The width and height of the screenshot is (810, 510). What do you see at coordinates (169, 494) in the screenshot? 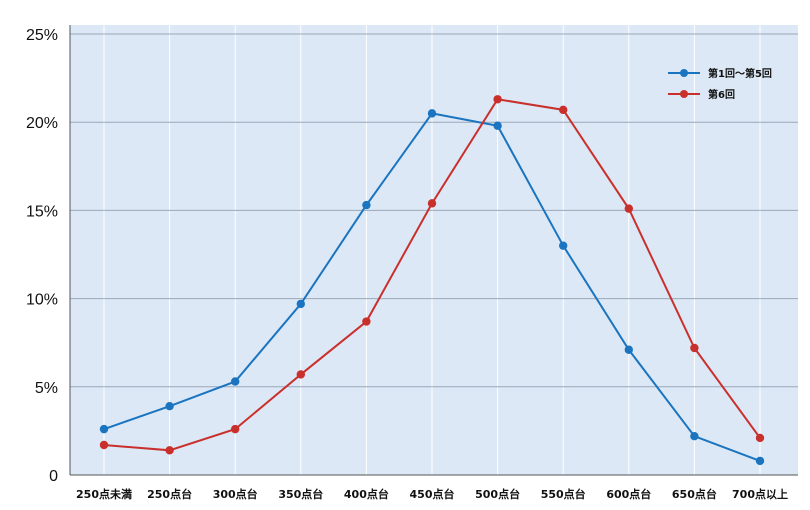
I see `x-tick-label: 250点台` at bounding box center [169, 494].